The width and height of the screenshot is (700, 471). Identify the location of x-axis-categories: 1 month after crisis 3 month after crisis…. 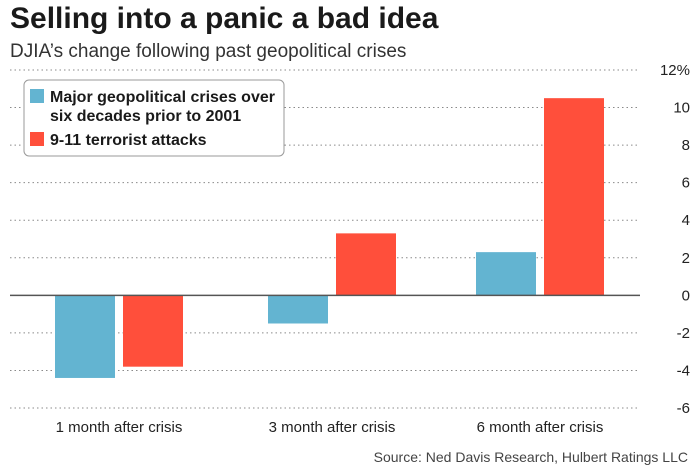
(330, 427).